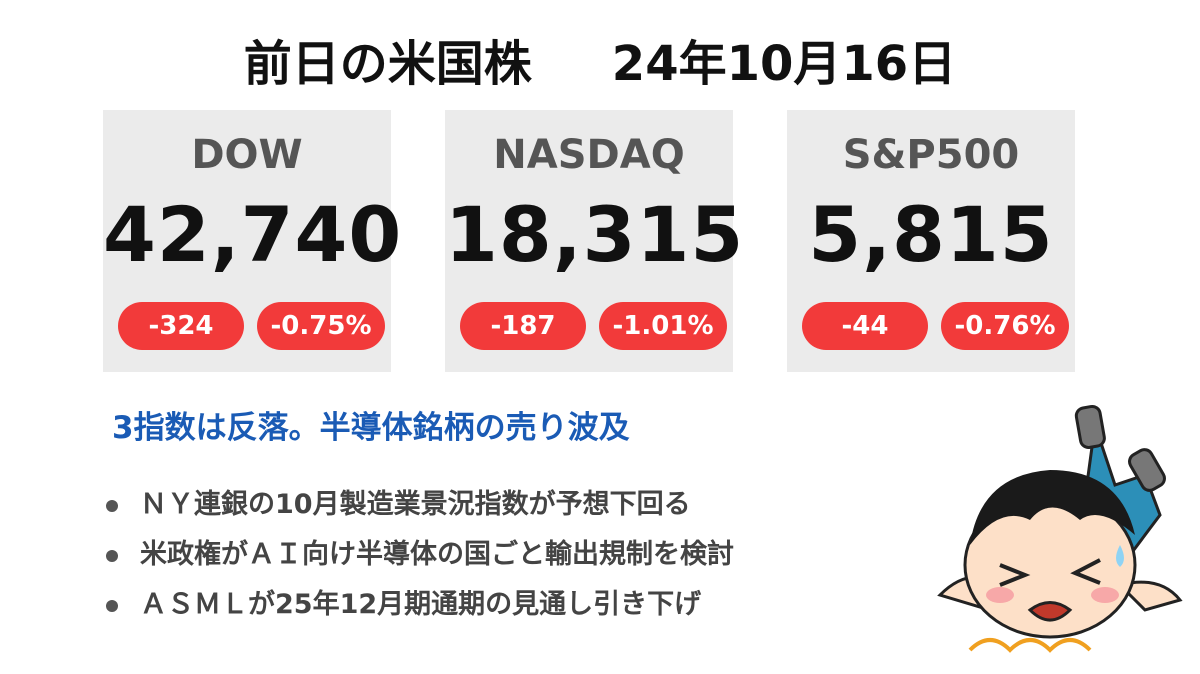  I want to click on bullet: 米政権がＡＩ向け半導体の国ごと輸出規制を検討, so click(417, 559).